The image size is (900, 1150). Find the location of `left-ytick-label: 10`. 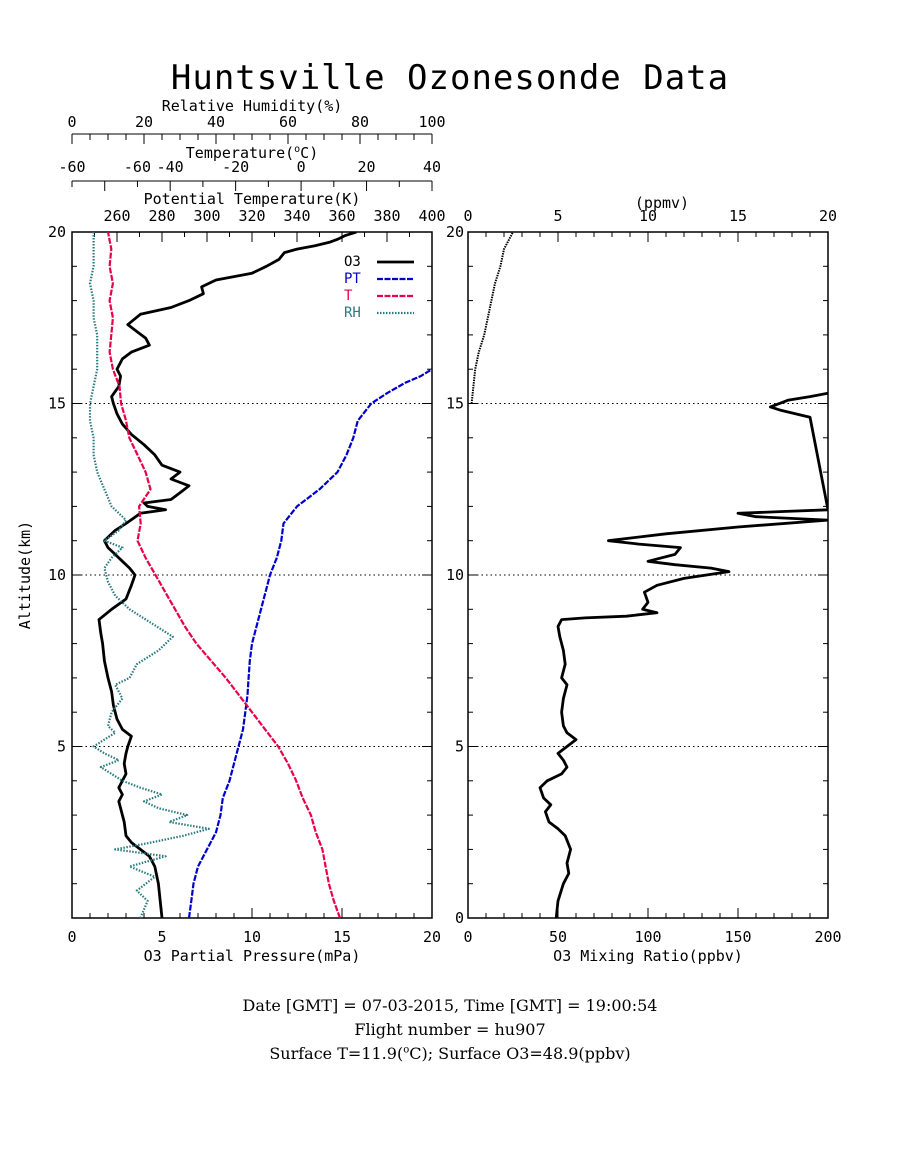

left-ytick-label: 10 is located at coordinates (57, 575).